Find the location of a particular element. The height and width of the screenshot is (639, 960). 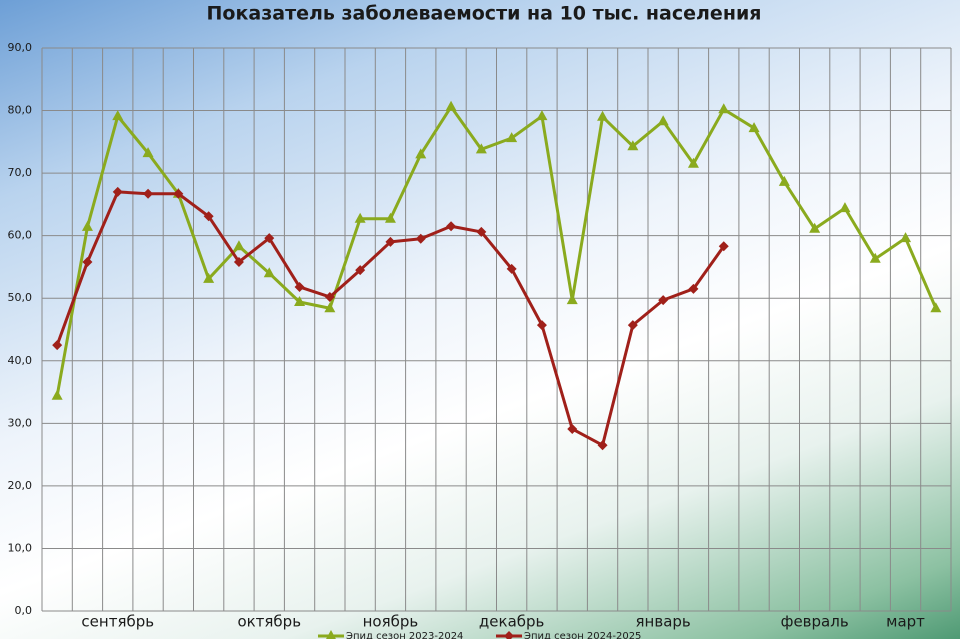

x-tick-label: март is located at coordinates (905, 622).